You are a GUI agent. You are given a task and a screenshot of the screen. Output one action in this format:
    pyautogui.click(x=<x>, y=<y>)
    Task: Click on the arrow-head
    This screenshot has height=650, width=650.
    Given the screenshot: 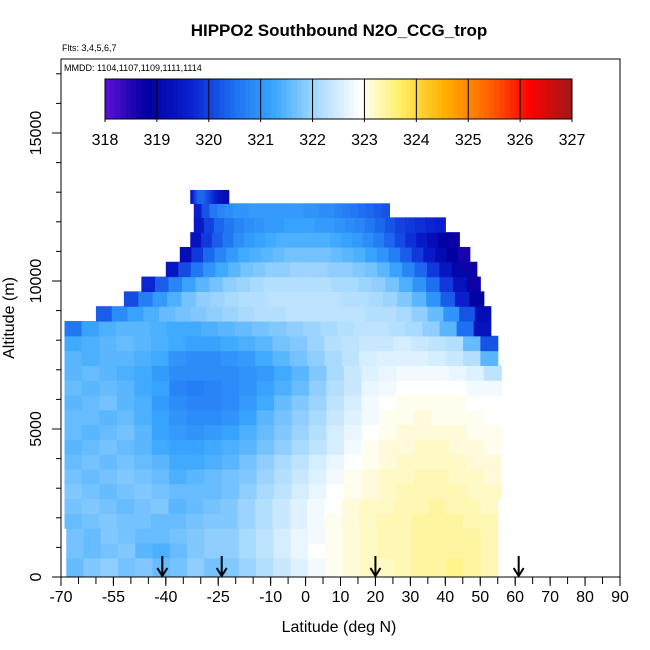 What is the action you would take?
    pyautogui.click(x=375, y=572)
    